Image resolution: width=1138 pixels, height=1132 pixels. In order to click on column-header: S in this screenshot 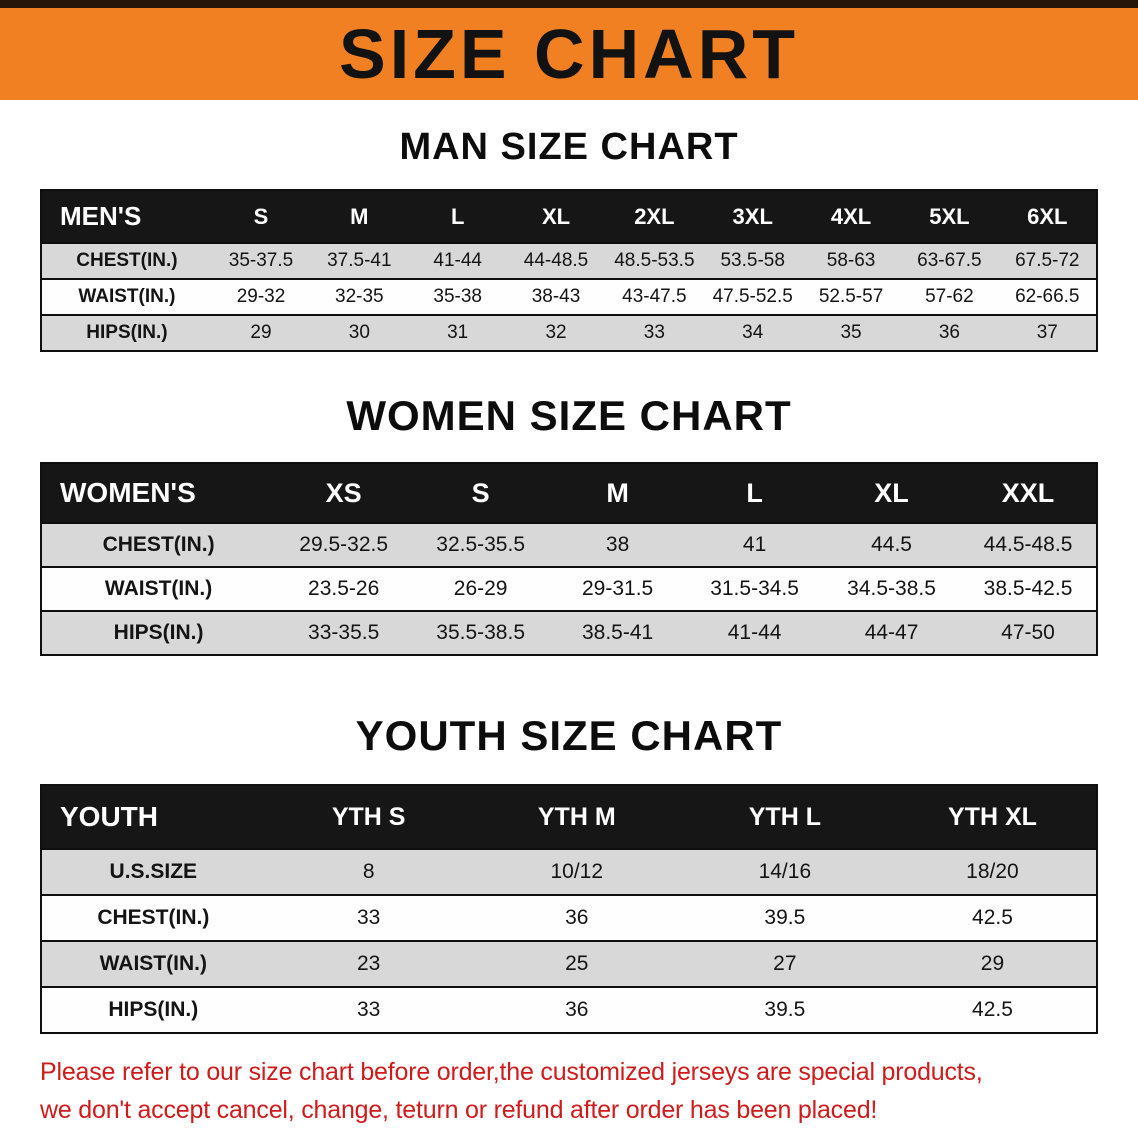, I will do `click(261, 216)`.